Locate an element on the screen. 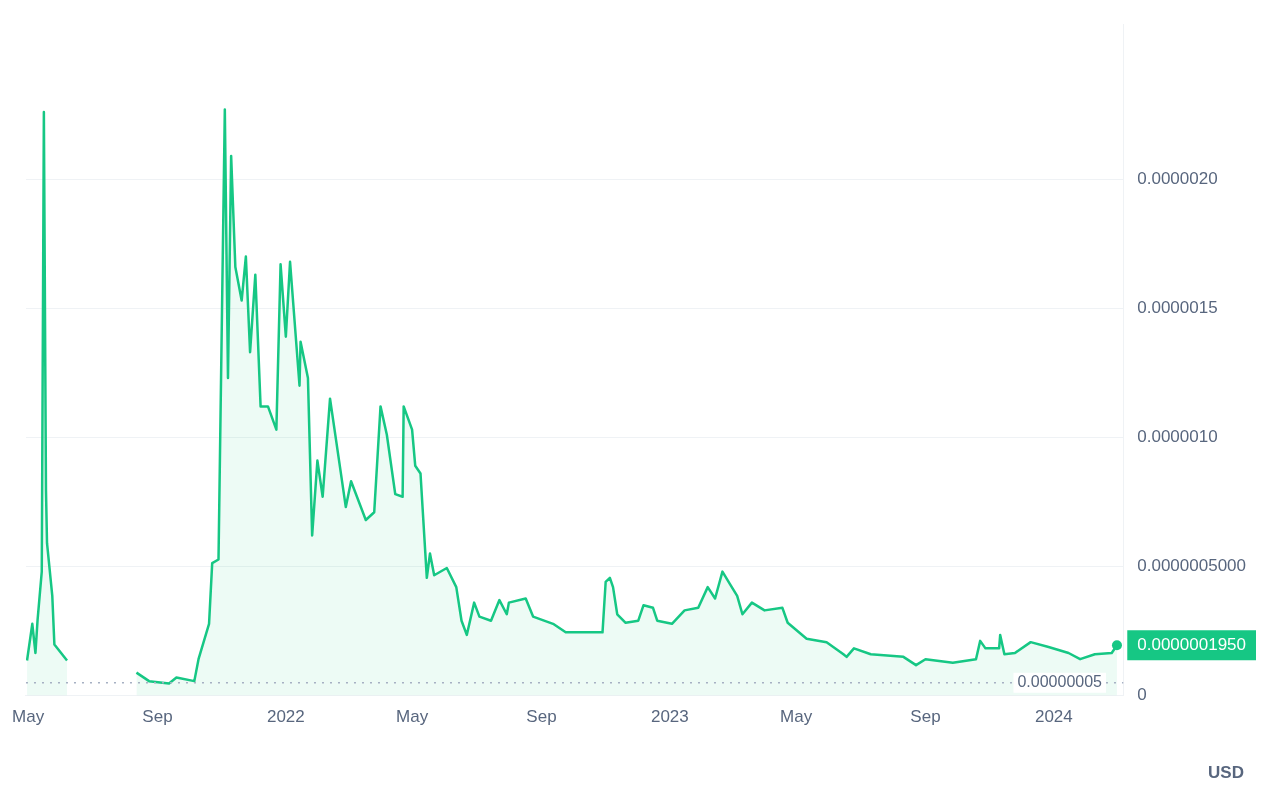 The image size is (1280, 800). y-tick-label: 0.0000010 is located at coordinates (1177, 437).